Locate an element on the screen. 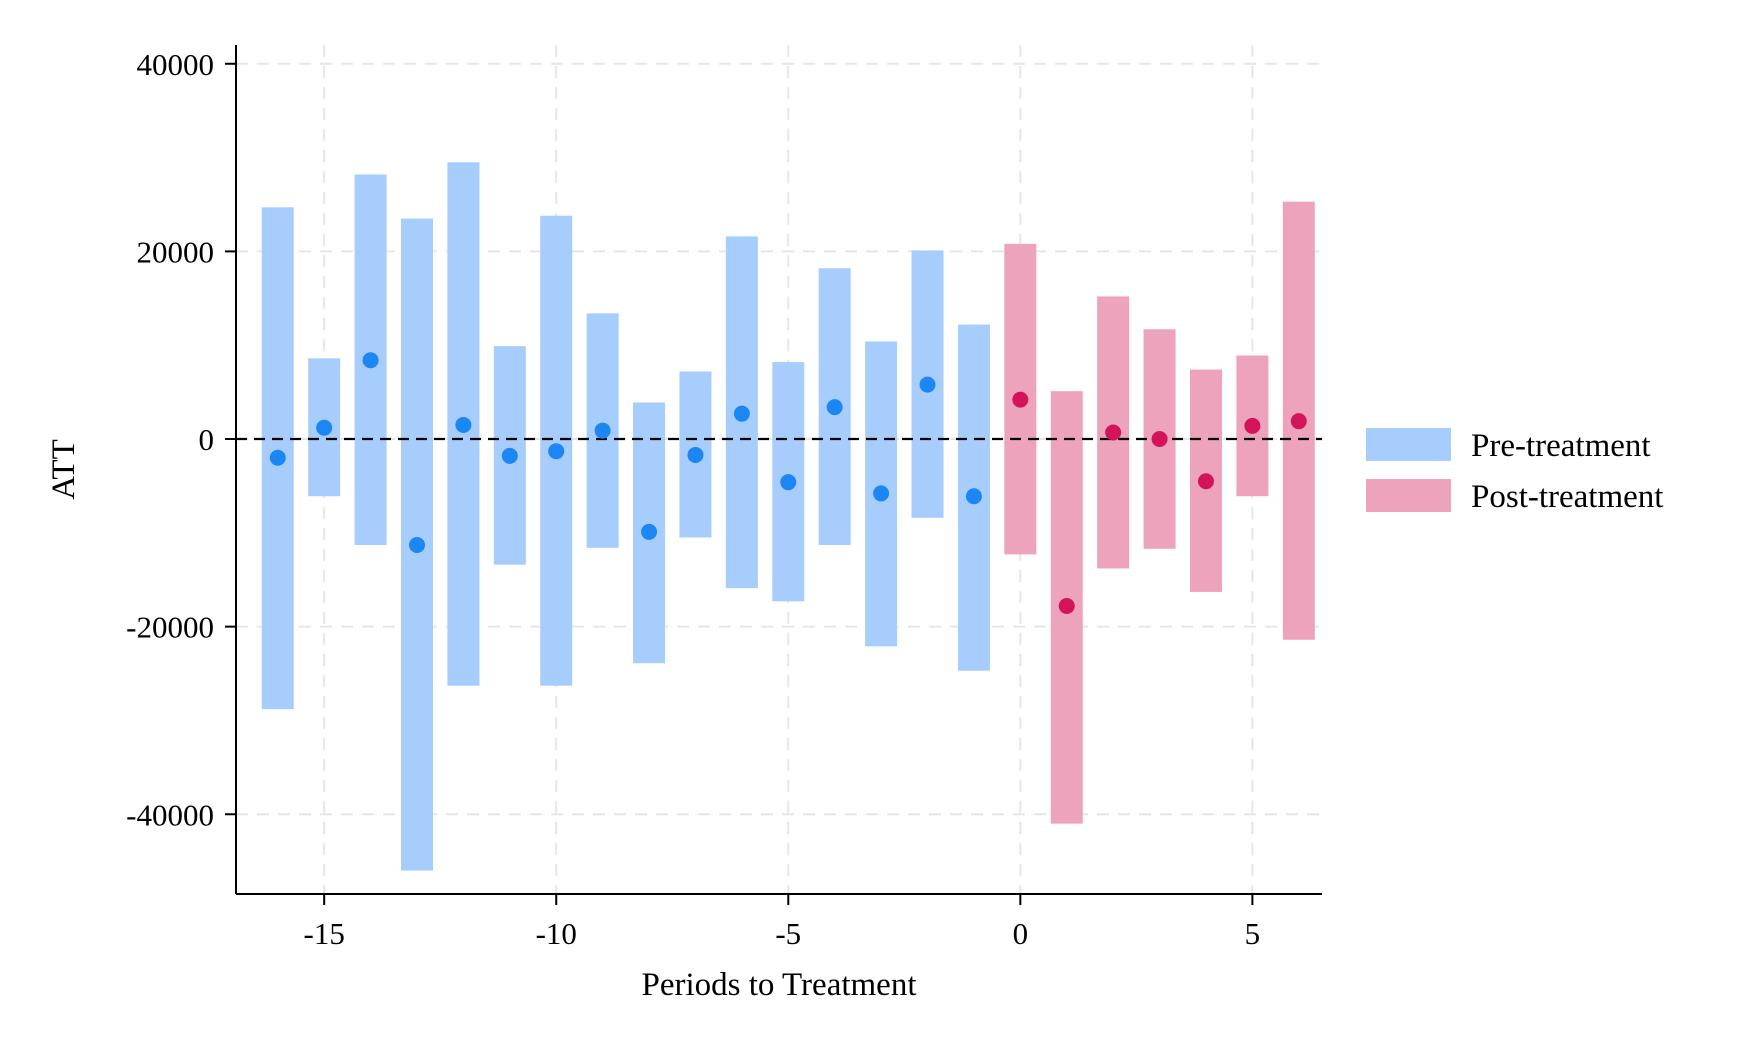 This screenshot has width=1738, height=1042. x-tick-label: 5 is located at coordinates (1253, 933).